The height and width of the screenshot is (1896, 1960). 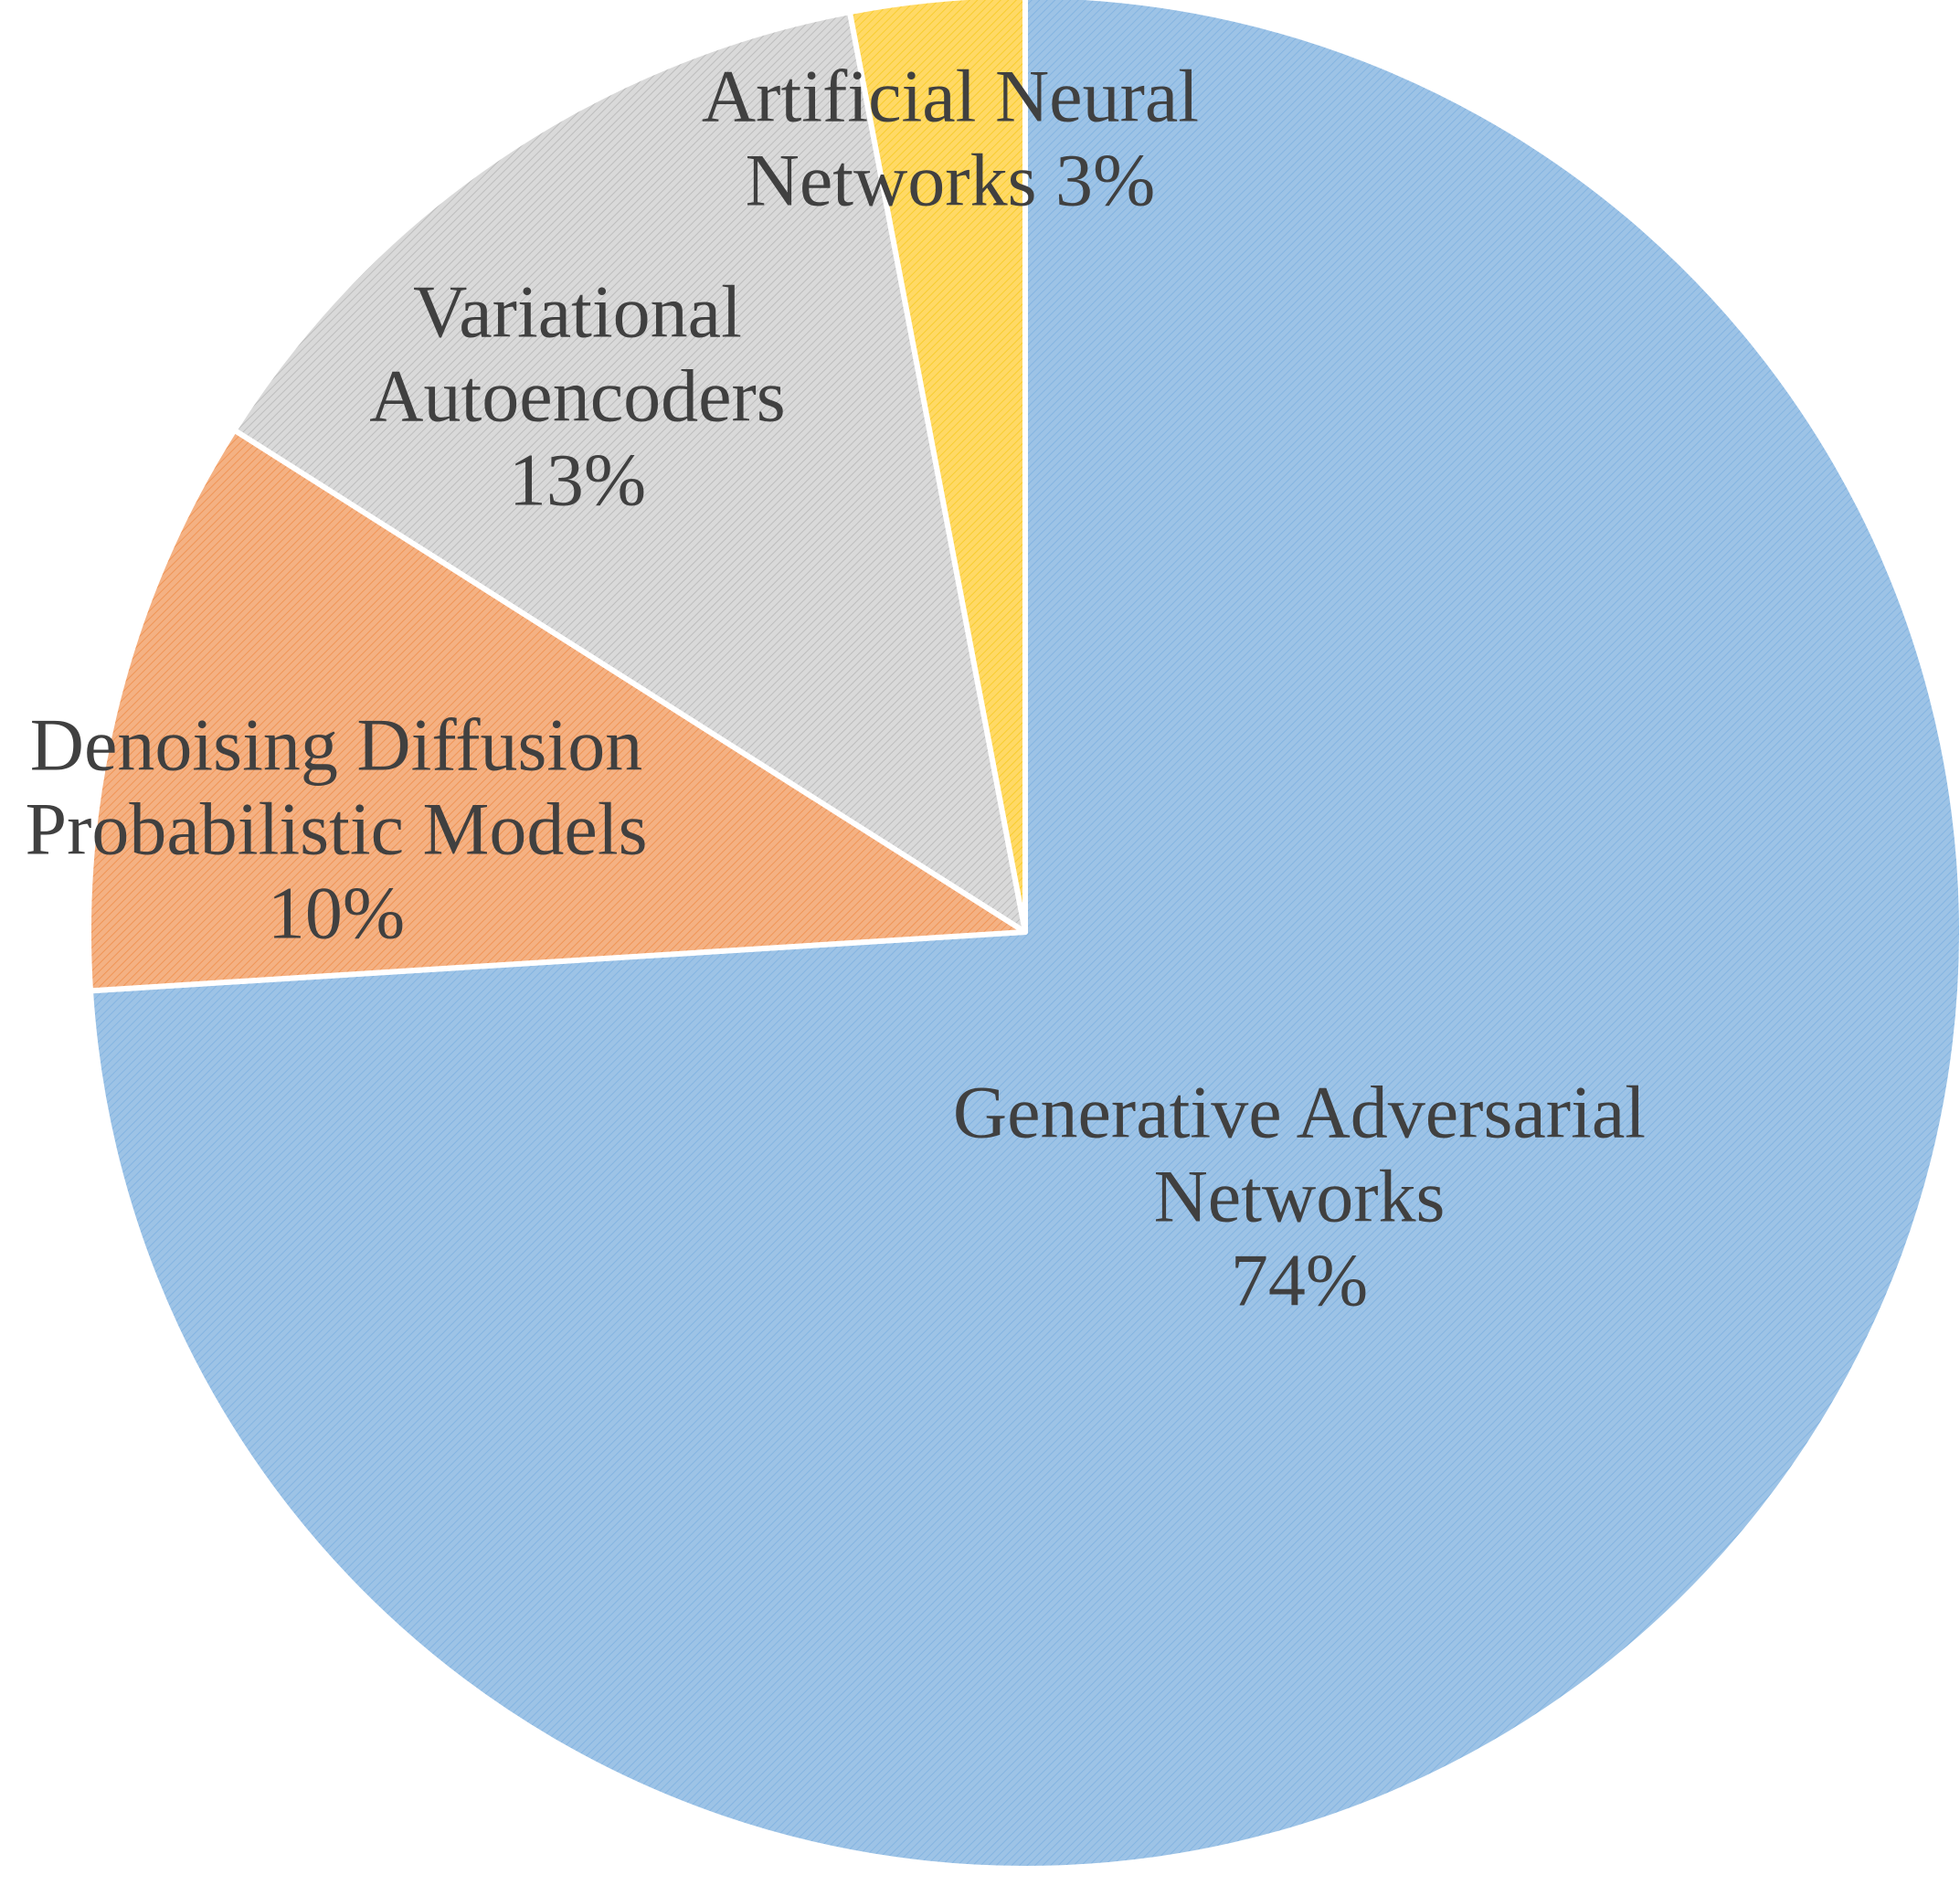 What do you see at coordinates (578, 312) in the screenshot?
I see `data-label-line: Variational` at bounding box center [578, 312].